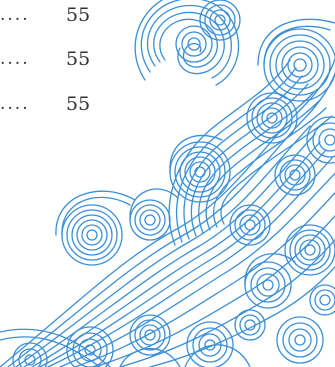 The width and height of the screenshot is (335, 367). Describe the element at coordinates (117, 227) in the screenshot. I see `left-swirl` at that location.